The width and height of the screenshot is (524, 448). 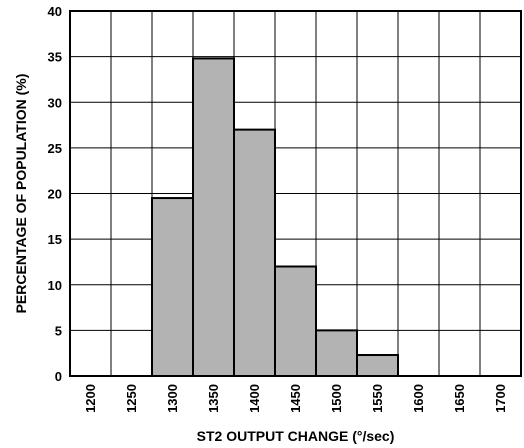 What do you see at coordinates (21, 194) in the screenshot?
I see `y-axis-title: PERCENTAGE OF POPULATION (%)` at bounding box center [21, 194].